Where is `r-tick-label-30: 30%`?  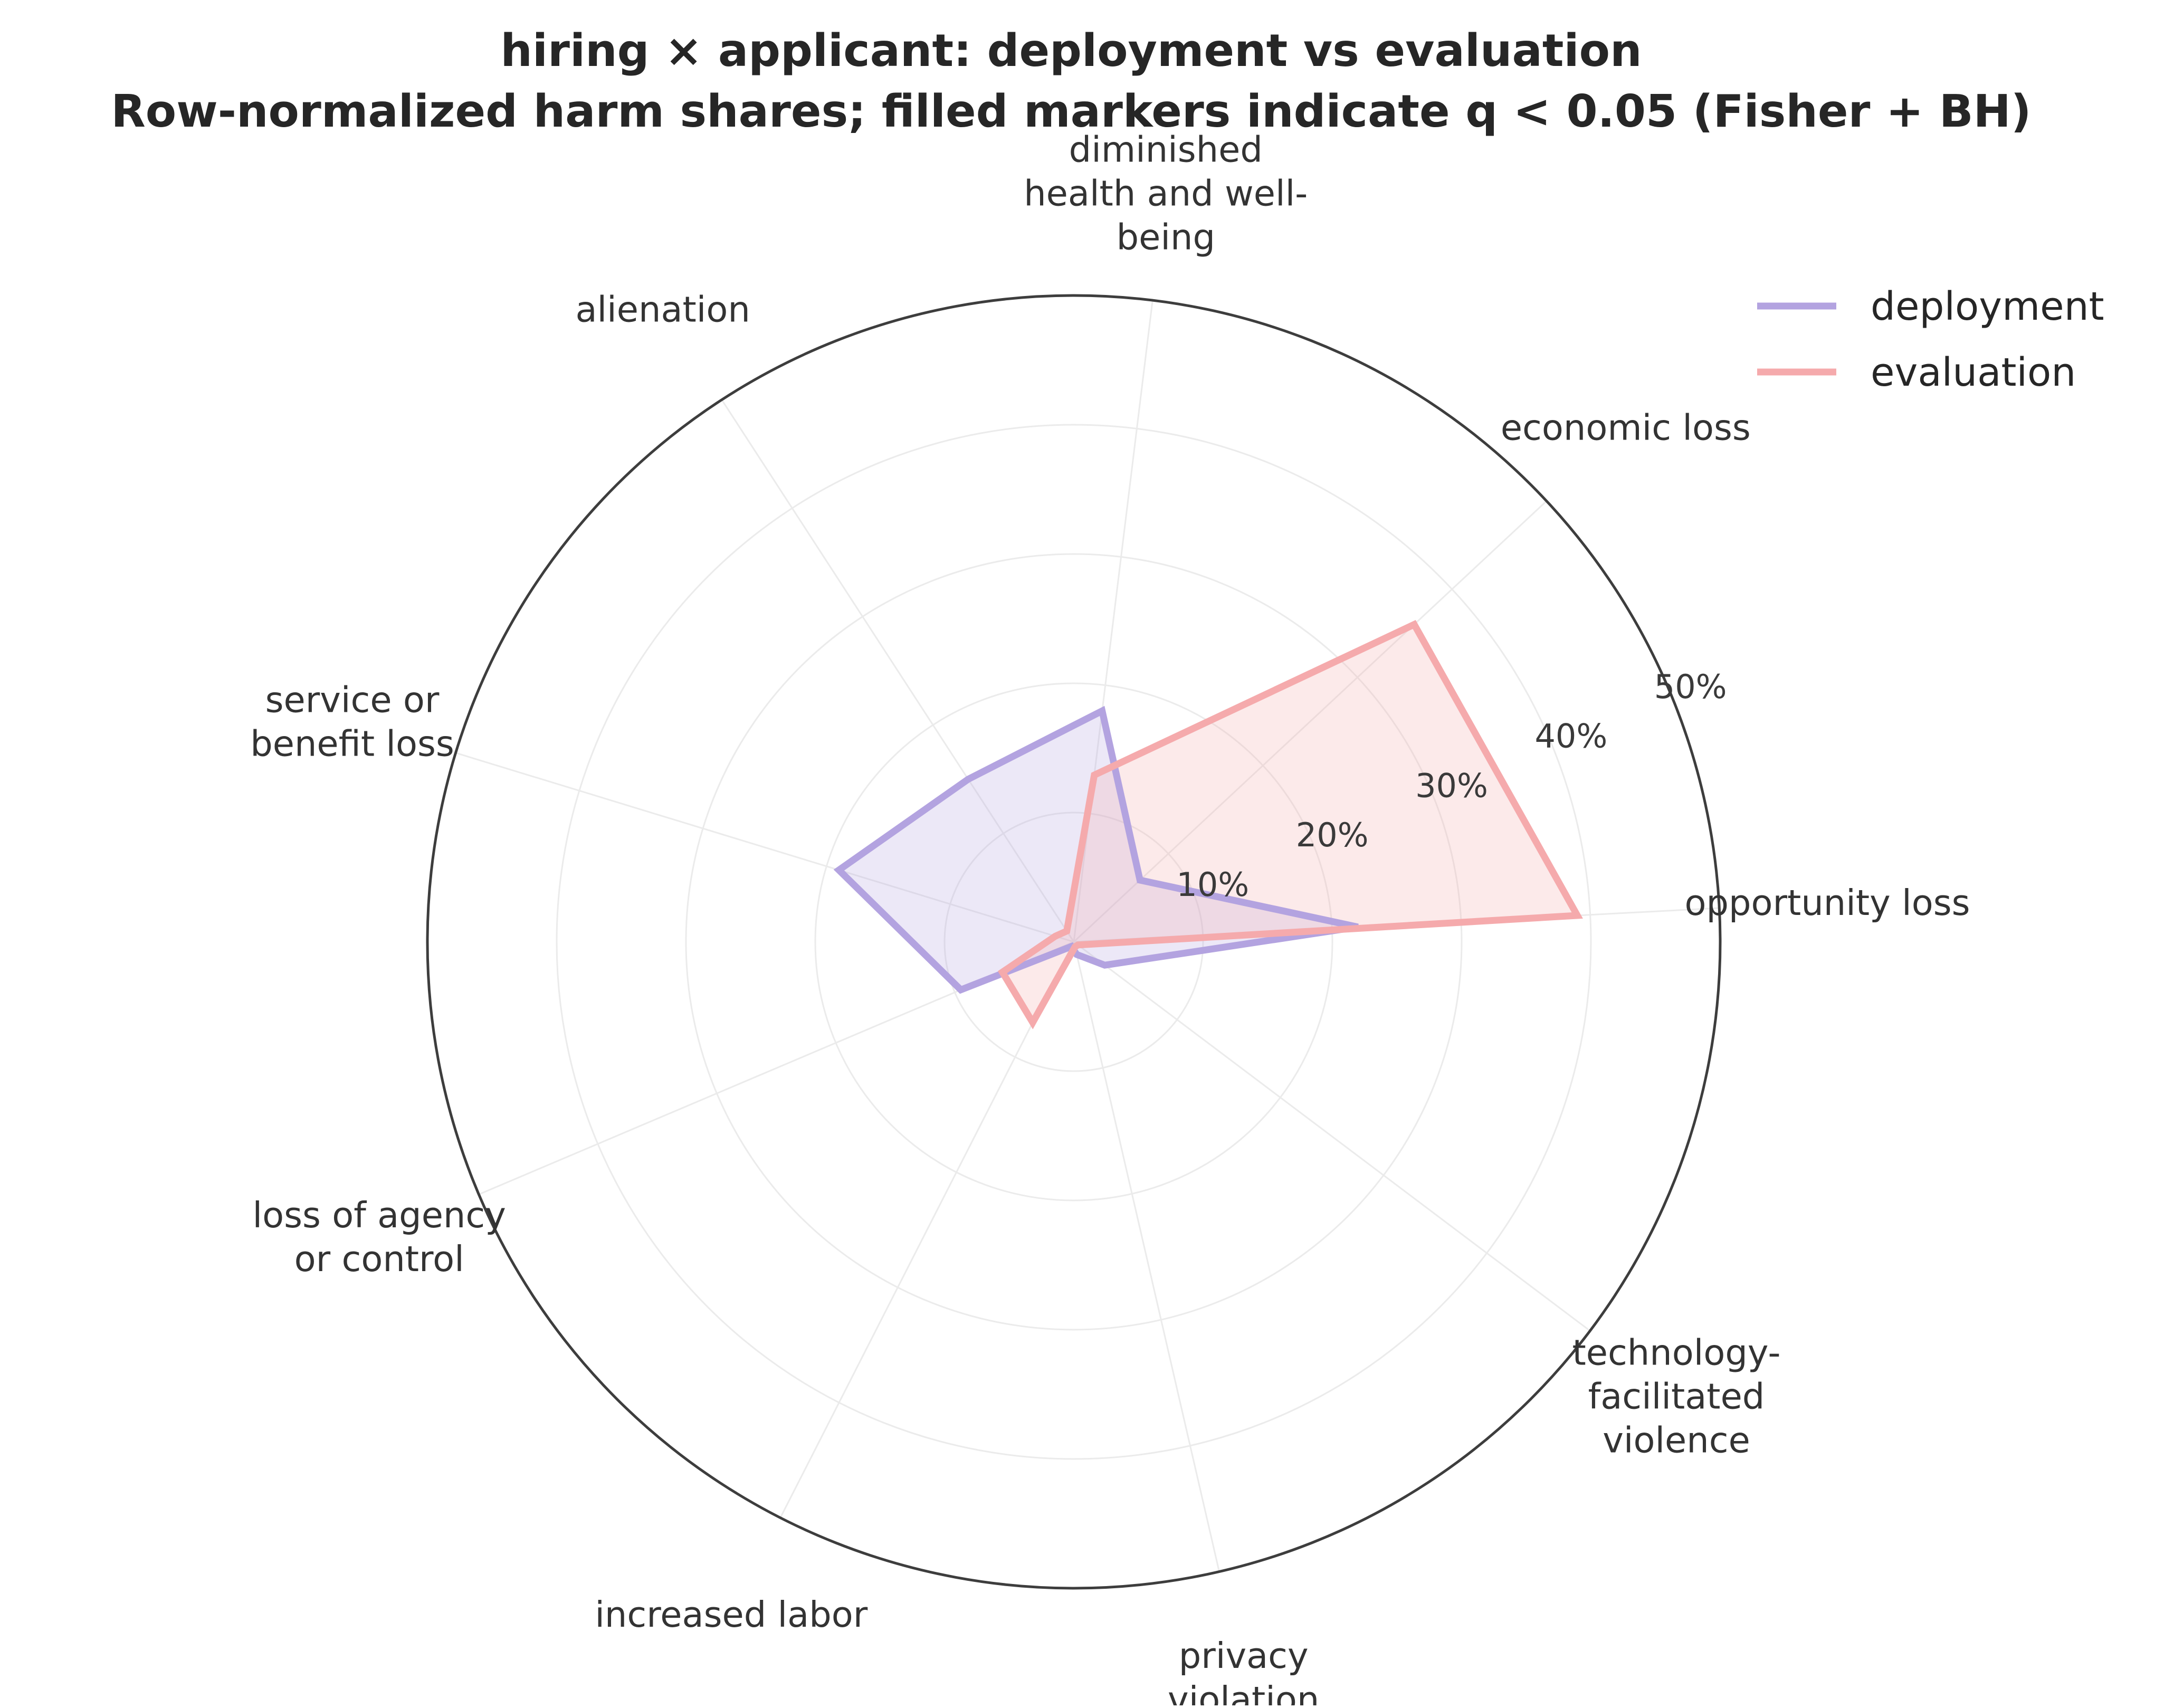
r-tick-label-30: 30% is located at coordinates (1451, 785).